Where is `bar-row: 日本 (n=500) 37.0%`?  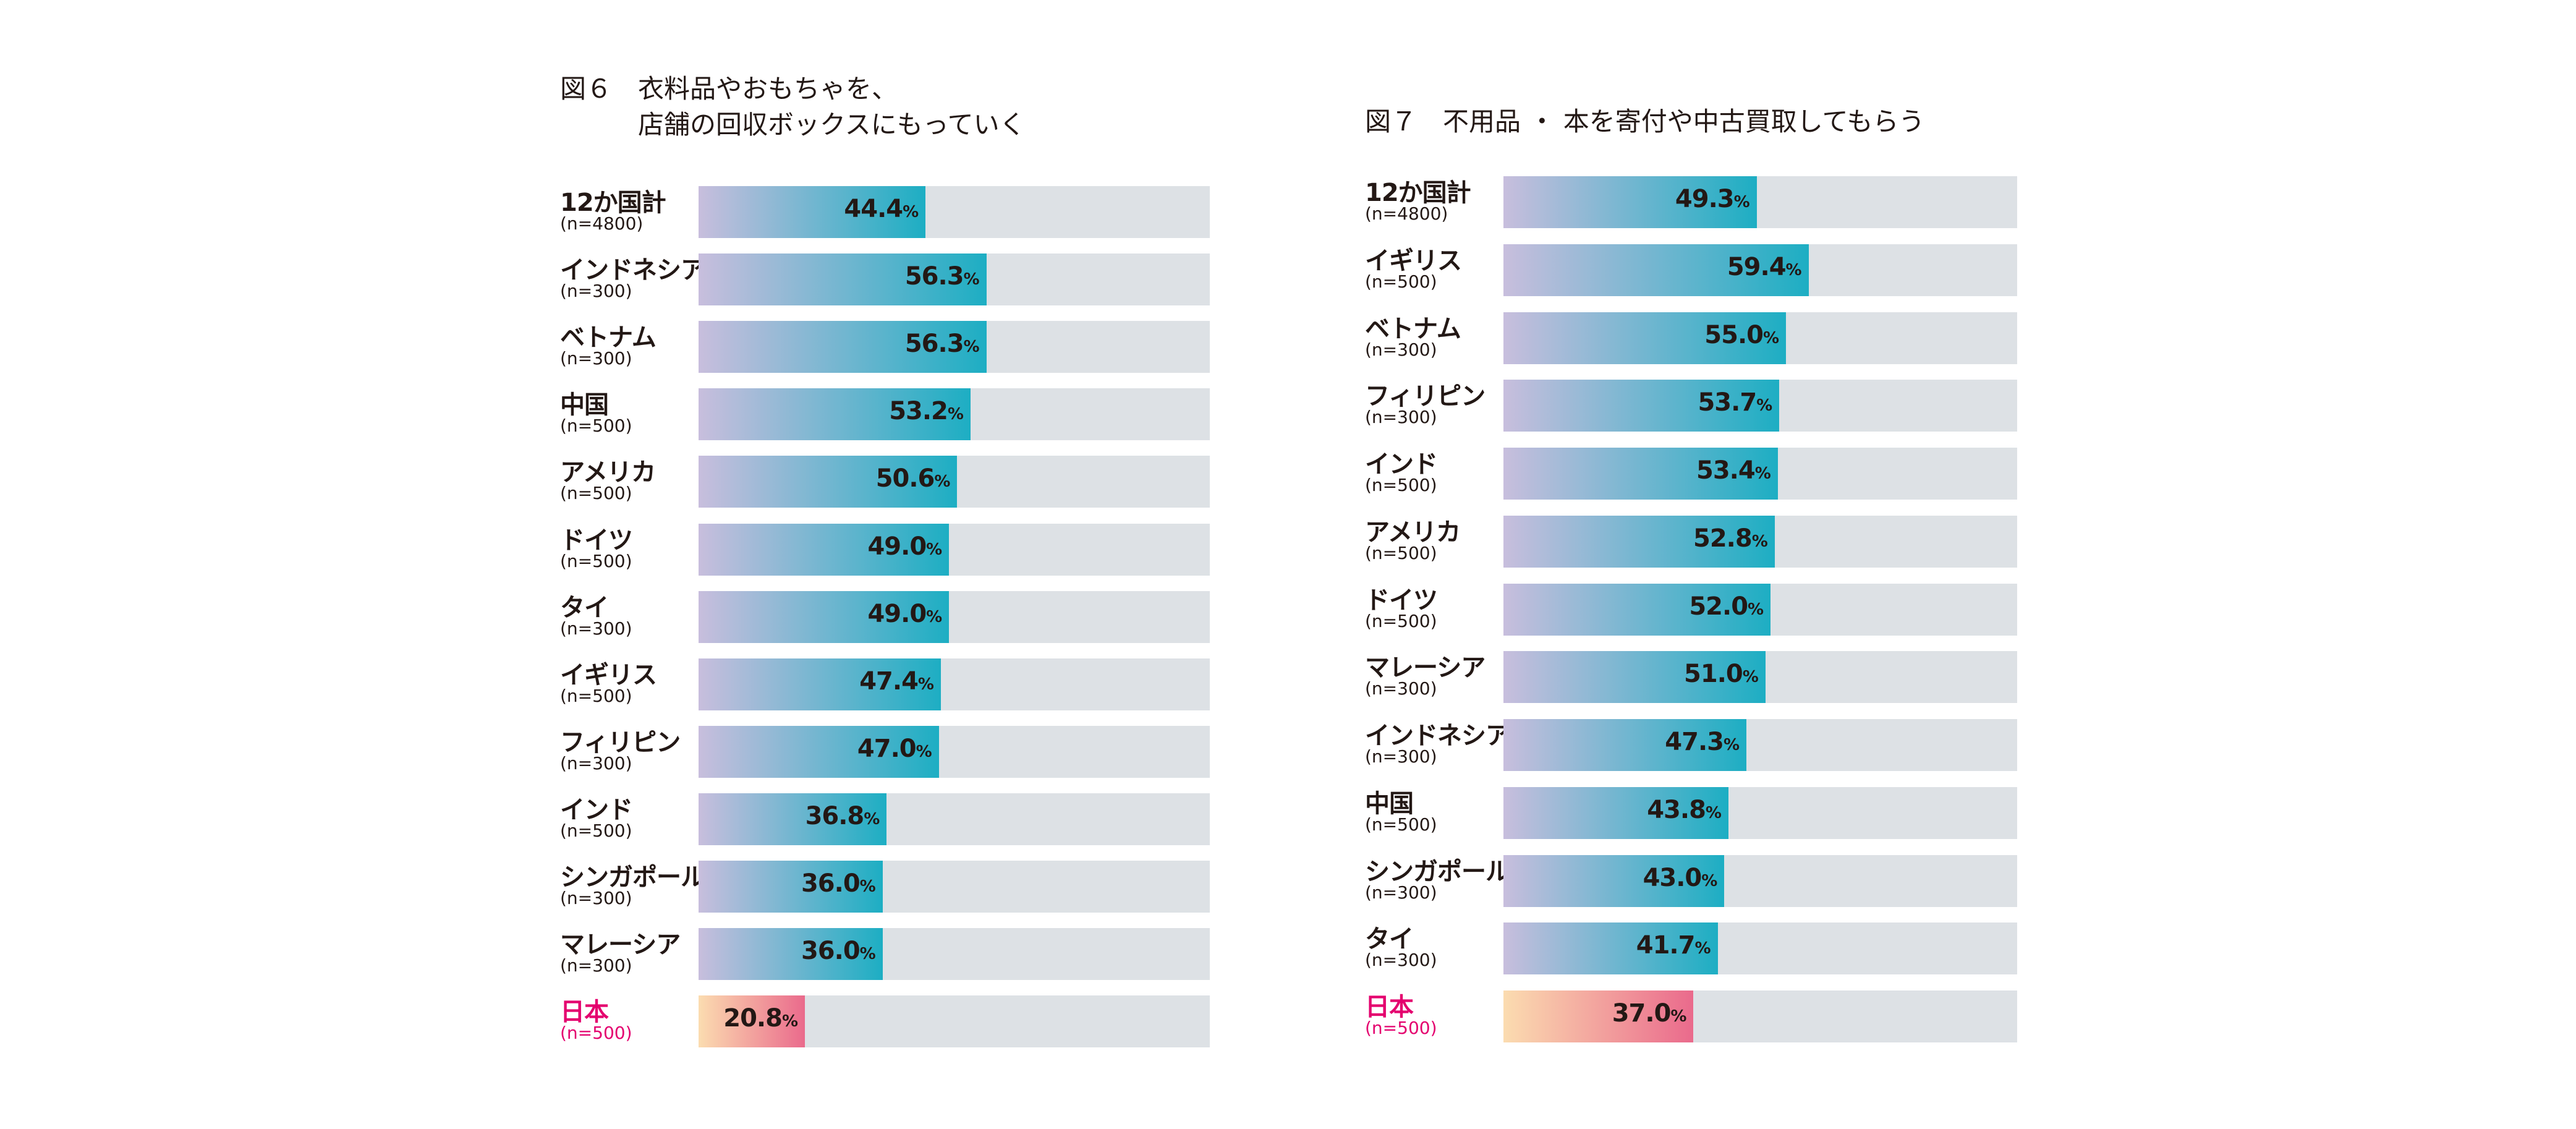 bar-row: 日本 (n=500) 37.0% is located at coordinates (1692, 1016).